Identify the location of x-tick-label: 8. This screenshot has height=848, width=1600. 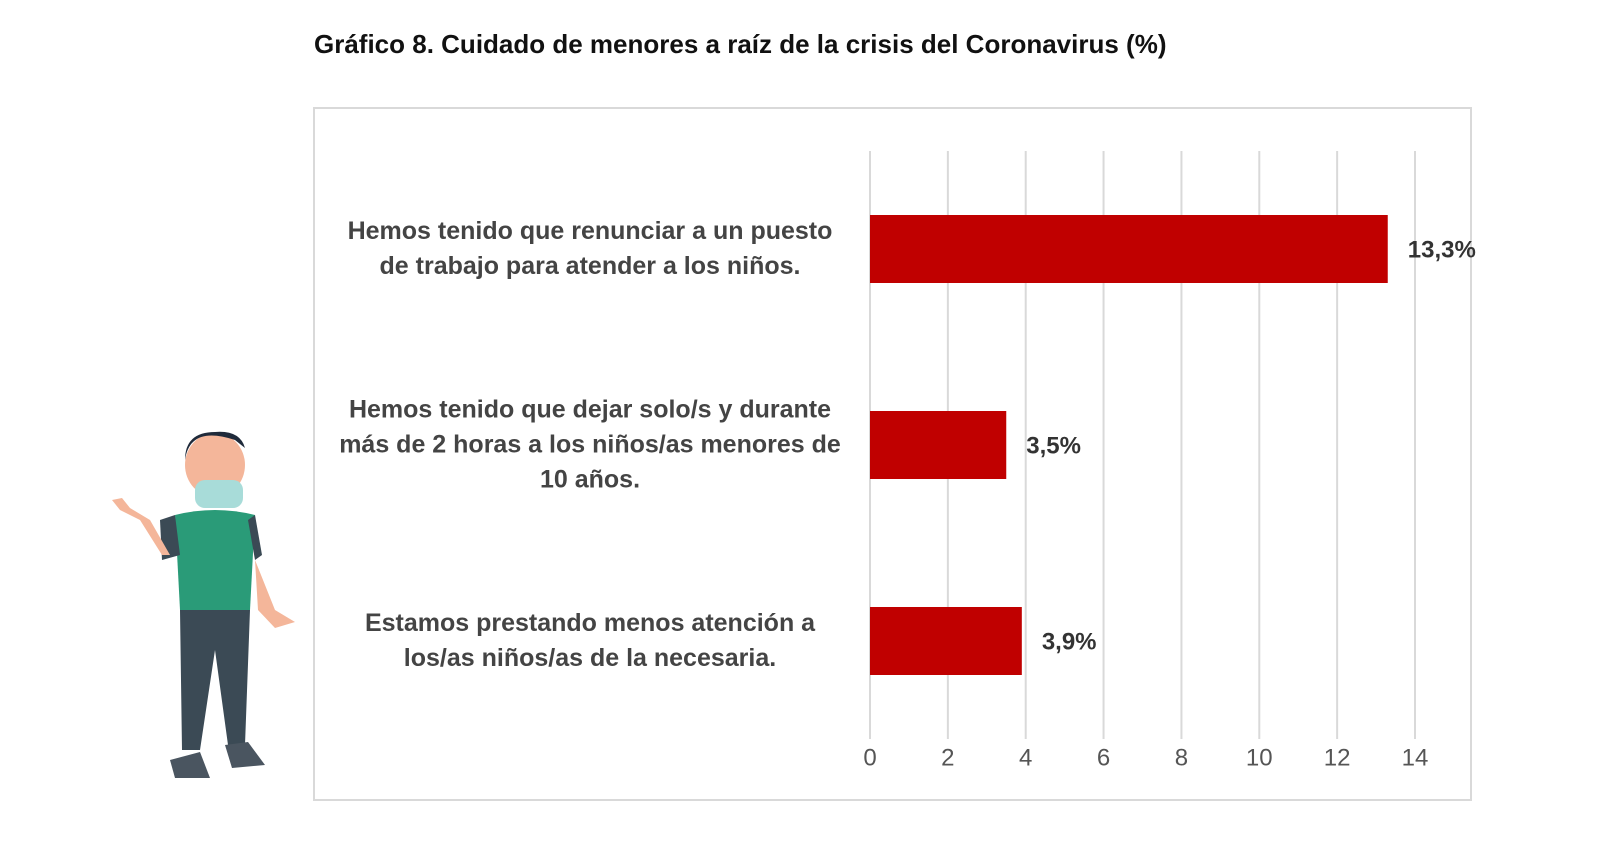
(1181, 757).